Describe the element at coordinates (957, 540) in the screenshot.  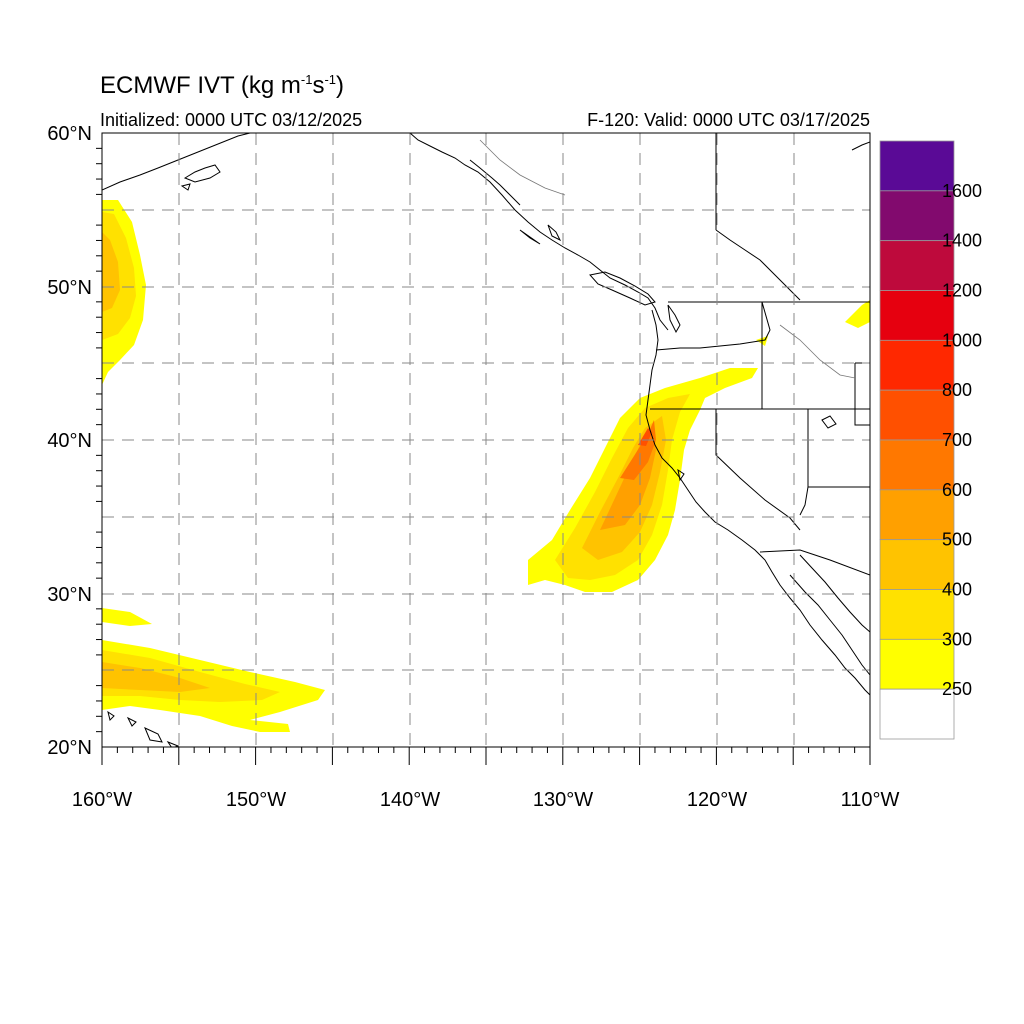
I see `colorbar-label: 500` at that location.